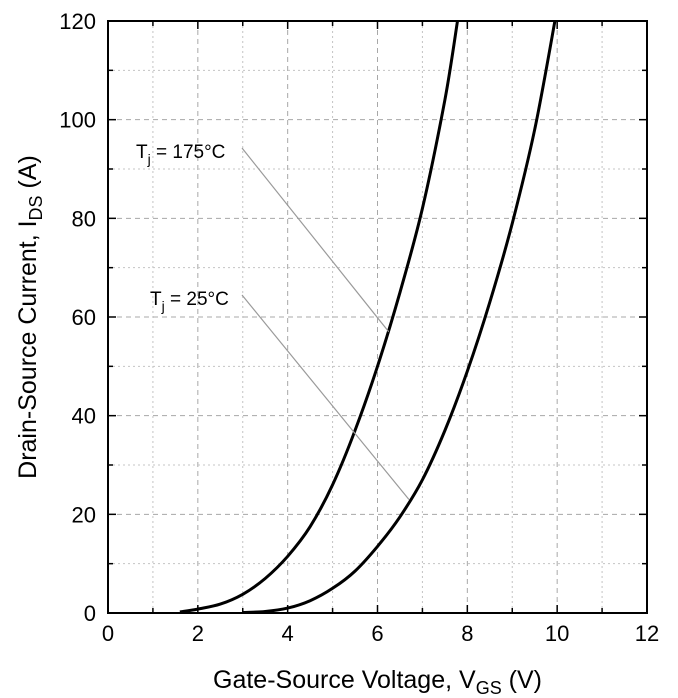 This screenshot has width=678, height=698. I want to click on y-tick-label: 80, so click(84, 218).